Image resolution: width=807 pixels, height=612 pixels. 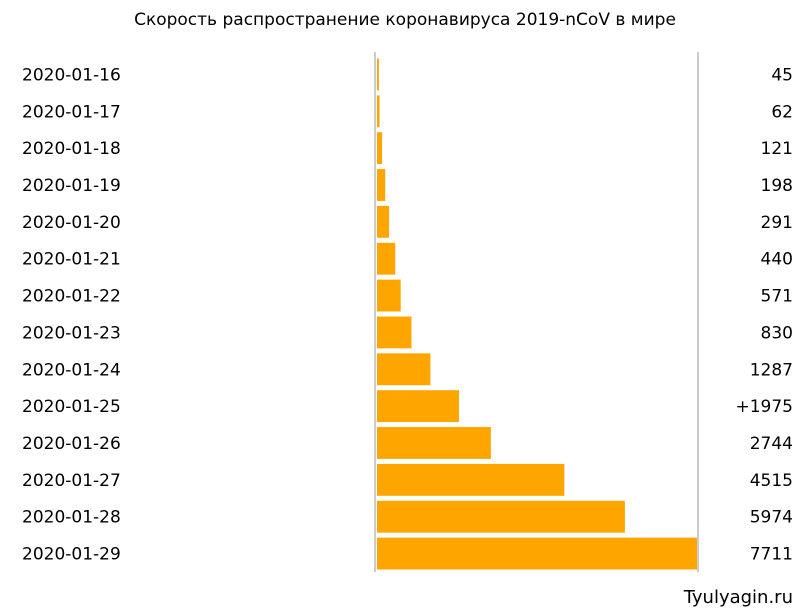 What do you see at coordinates (71, 333) in the screenshot?
I see `category-label: 2020-01-23` at bounding box center [71, 333].